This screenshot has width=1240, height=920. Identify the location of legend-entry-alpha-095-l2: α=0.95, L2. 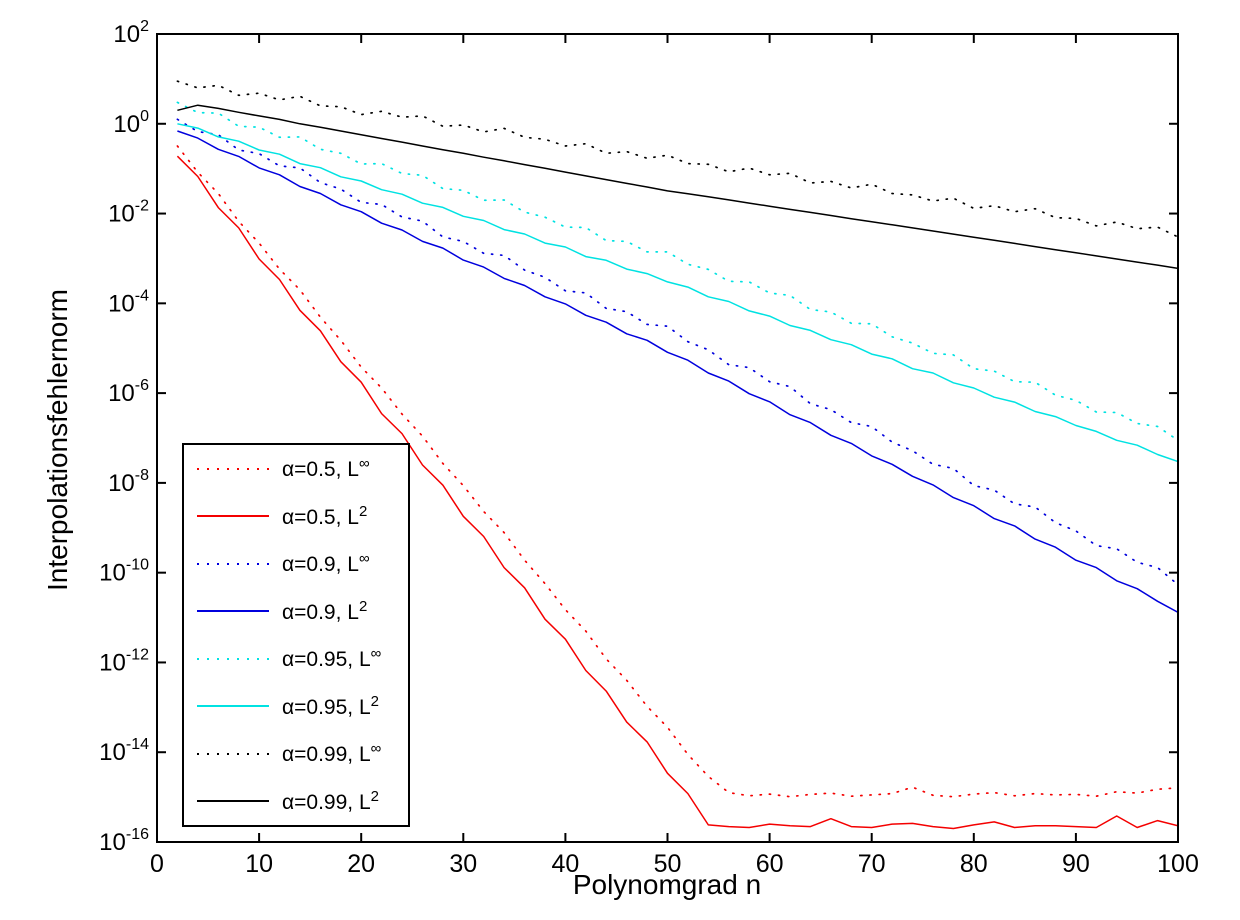
(296, 706).